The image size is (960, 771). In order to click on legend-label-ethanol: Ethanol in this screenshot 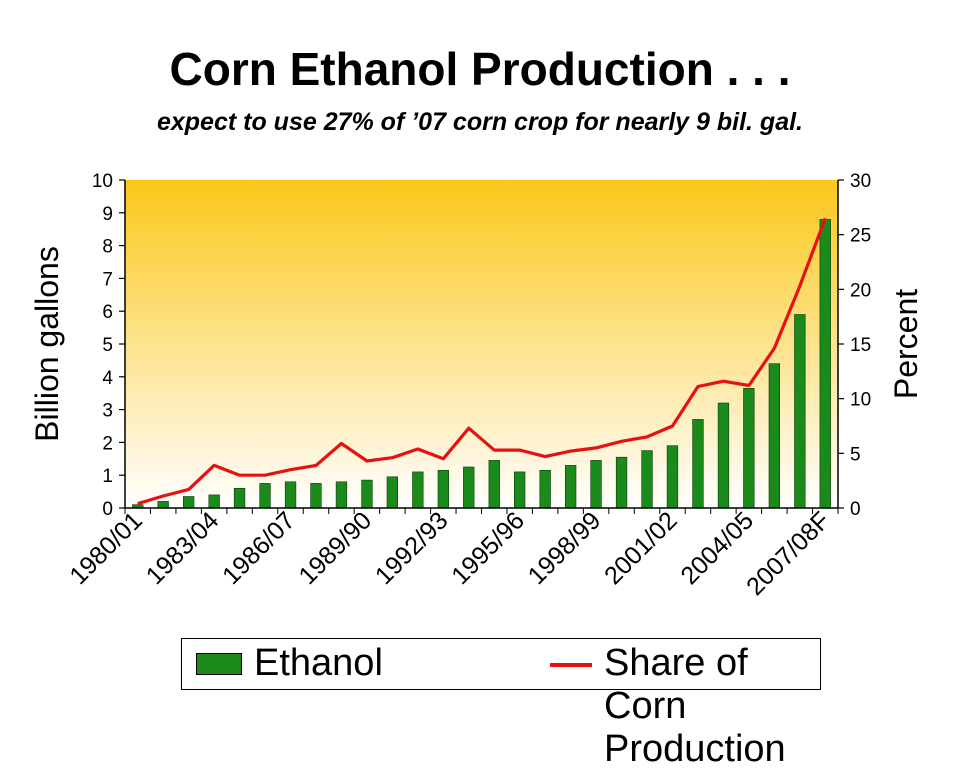, I will do `click(318, 663)`.